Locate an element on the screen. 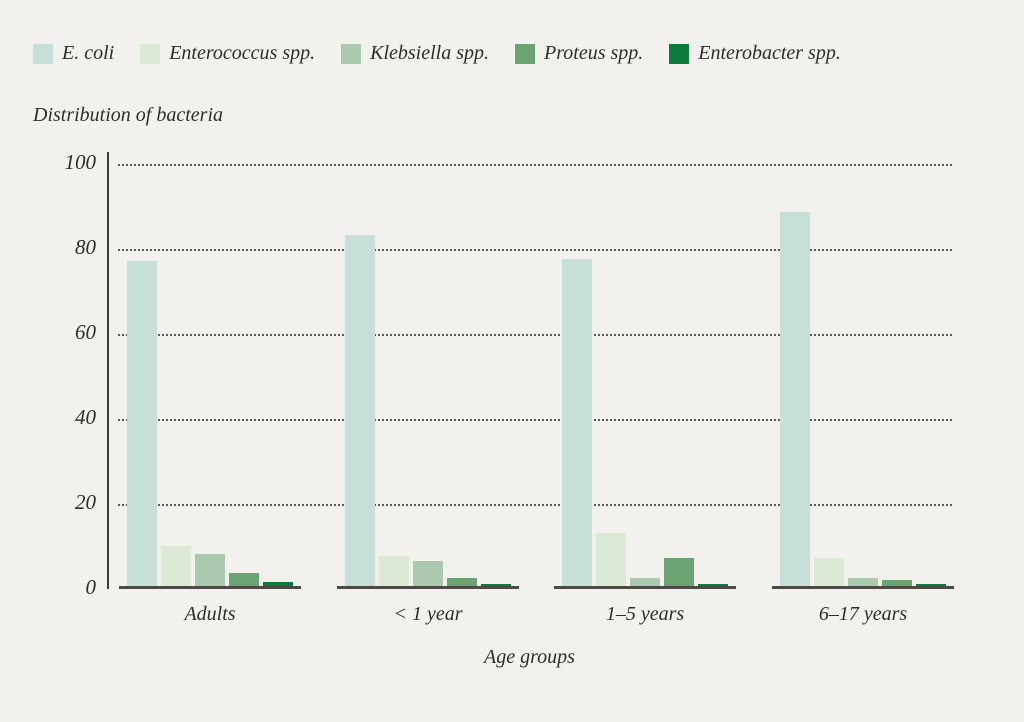 The image size is (1024, 722). bar-klebsiella-spp-1-year is located at coordinates (428, 573).